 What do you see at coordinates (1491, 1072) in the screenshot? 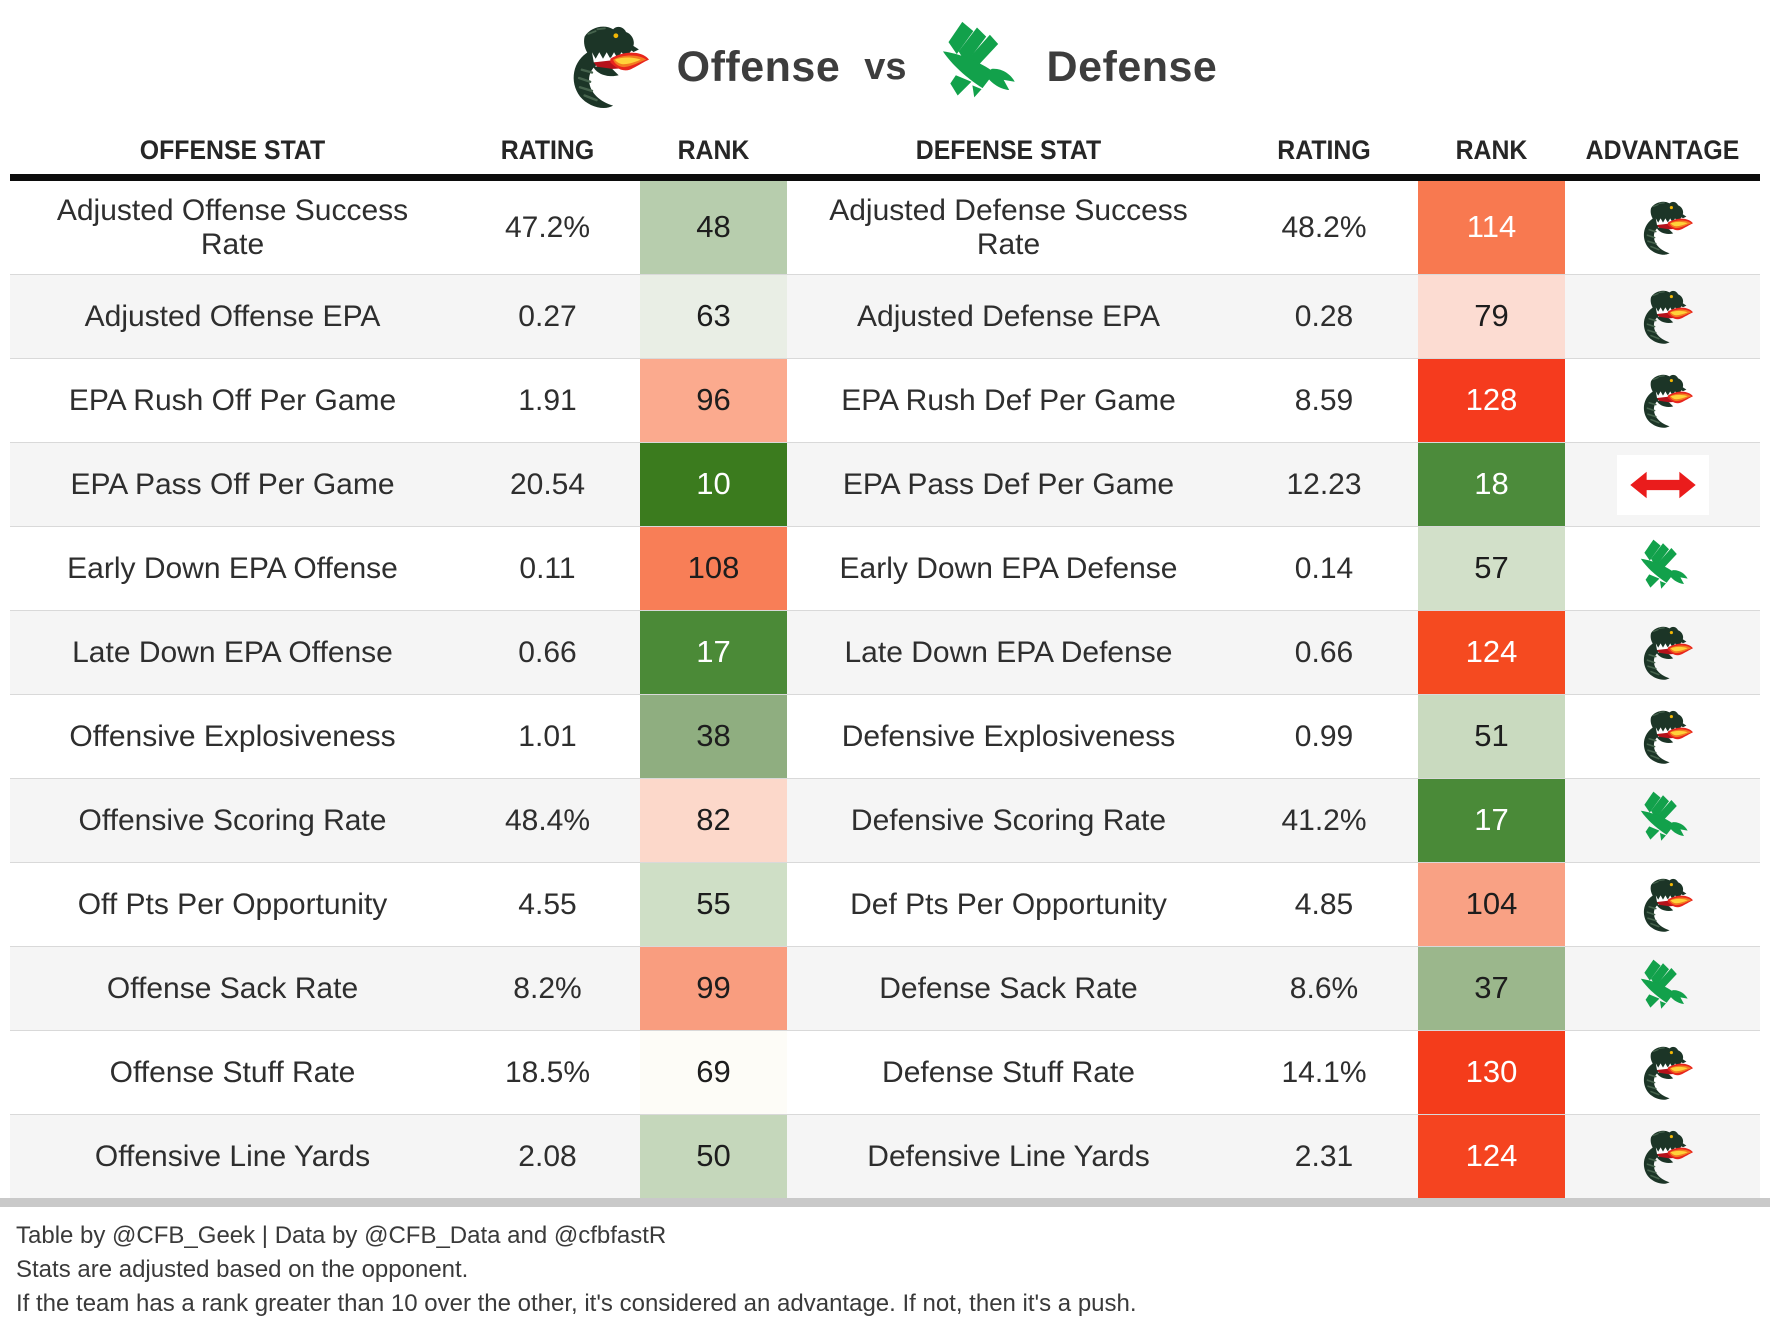
I see `defense-rank-value: 130` at bounding box center [1491, 1072].